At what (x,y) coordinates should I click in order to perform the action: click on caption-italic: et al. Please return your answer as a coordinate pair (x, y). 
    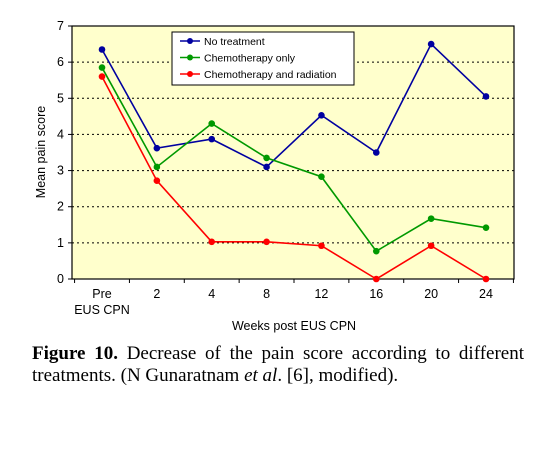
    Looking at the image, I should click on (261, 375).